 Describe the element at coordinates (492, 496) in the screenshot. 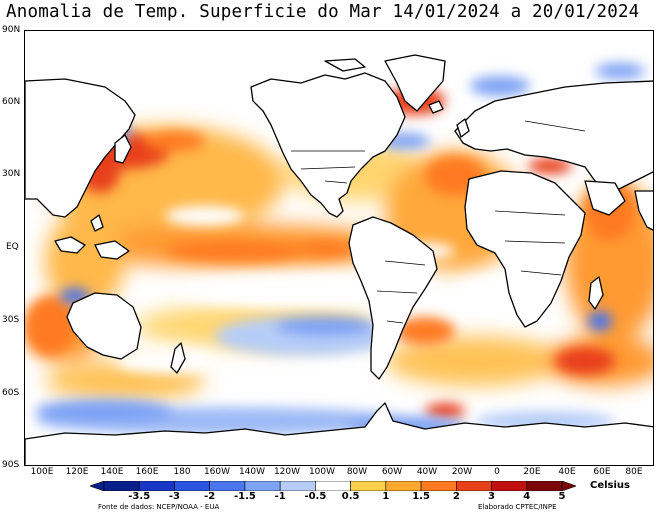

I see `colorbar-label: 3` at that location.